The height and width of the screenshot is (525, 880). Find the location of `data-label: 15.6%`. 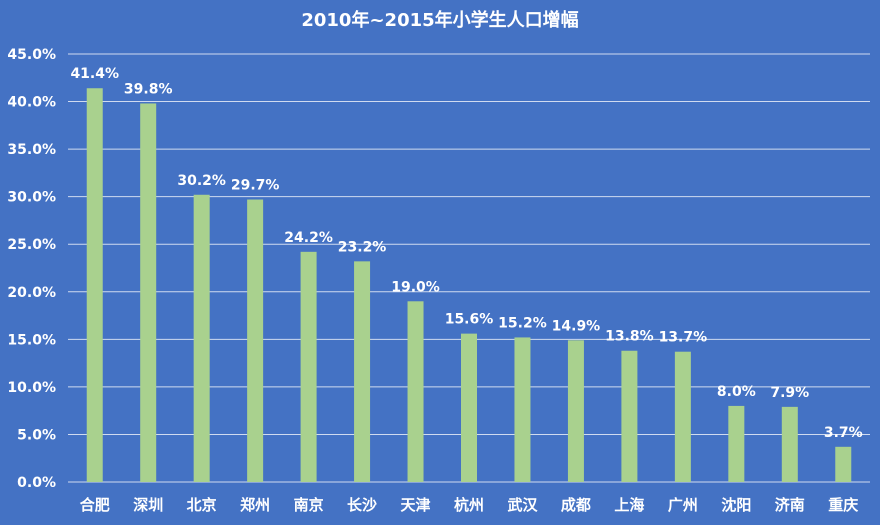

data-label: 15.6% is located at coordinates (469, 320).